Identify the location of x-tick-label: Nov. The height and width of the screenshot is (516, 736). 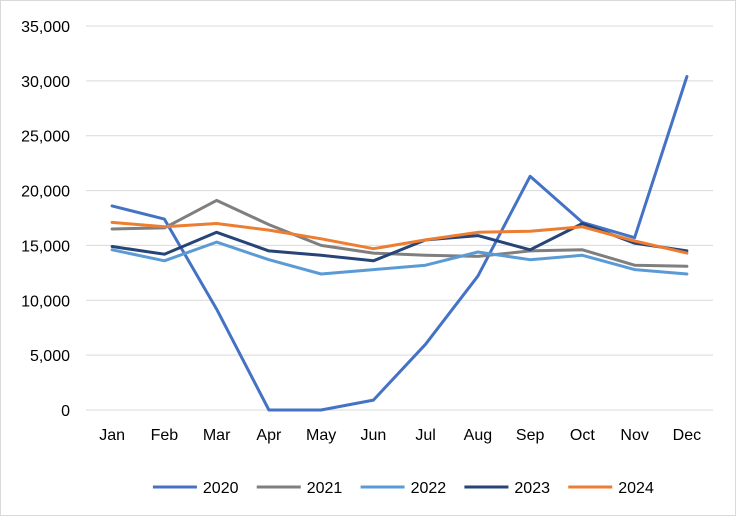
(634, 435).